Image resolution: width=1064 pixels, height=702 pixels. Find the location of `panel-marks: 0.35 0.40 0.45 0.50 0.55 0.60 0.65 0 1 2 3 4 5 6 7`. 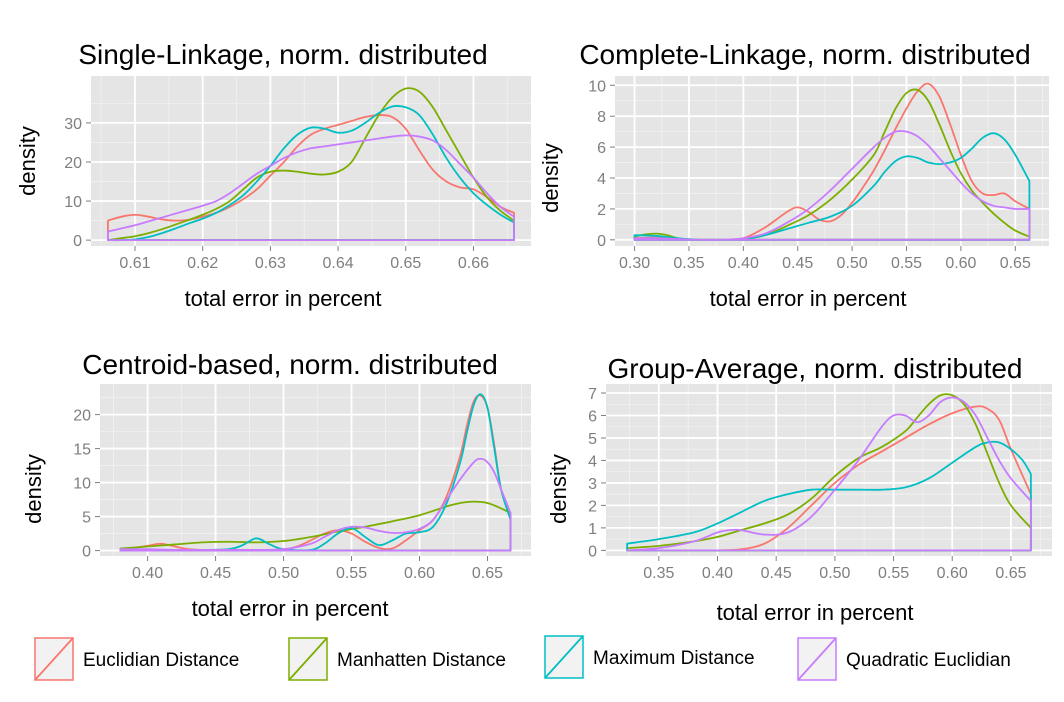

panel-marks: 0.35 0.40 0.45 0.50 0.55 0.60 0.65 0 1 2 3 4 5 6 7 is located at coordinates (820, 483).